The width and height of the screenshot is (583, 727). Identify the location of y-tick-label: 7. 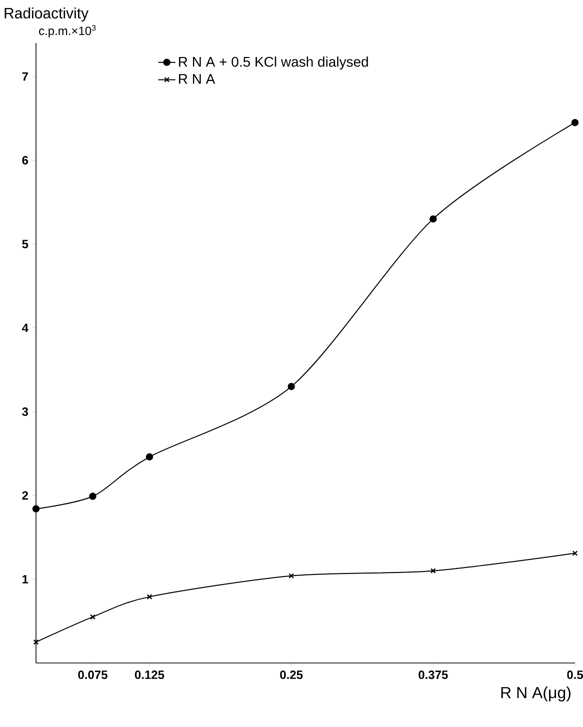
(25, 76).